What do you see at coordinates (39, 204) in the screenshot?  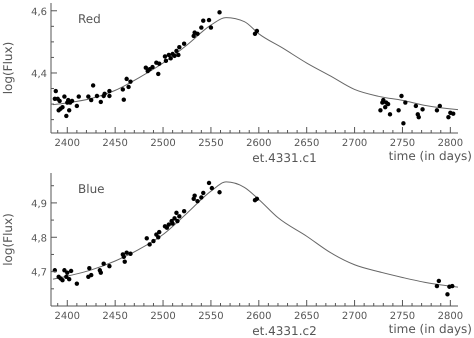 I see `y-tick-label: 4,9` at bounding box center [39, 204].